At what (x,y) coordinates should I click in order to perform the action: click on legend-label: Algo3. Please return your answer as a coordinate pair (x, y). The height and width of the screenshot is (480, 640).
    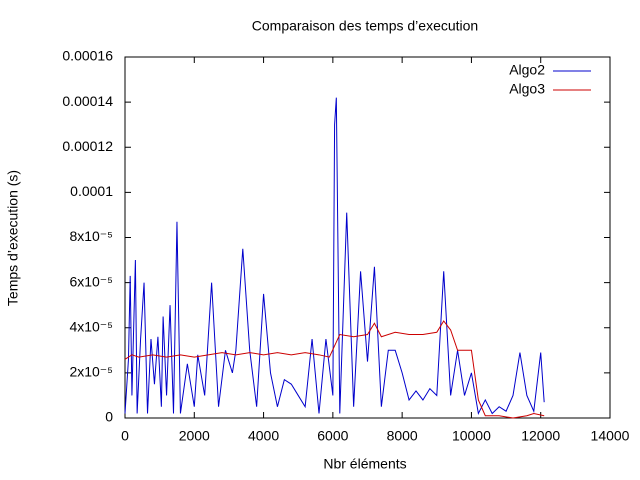
    Looking at the image, I should click on (527, 89).